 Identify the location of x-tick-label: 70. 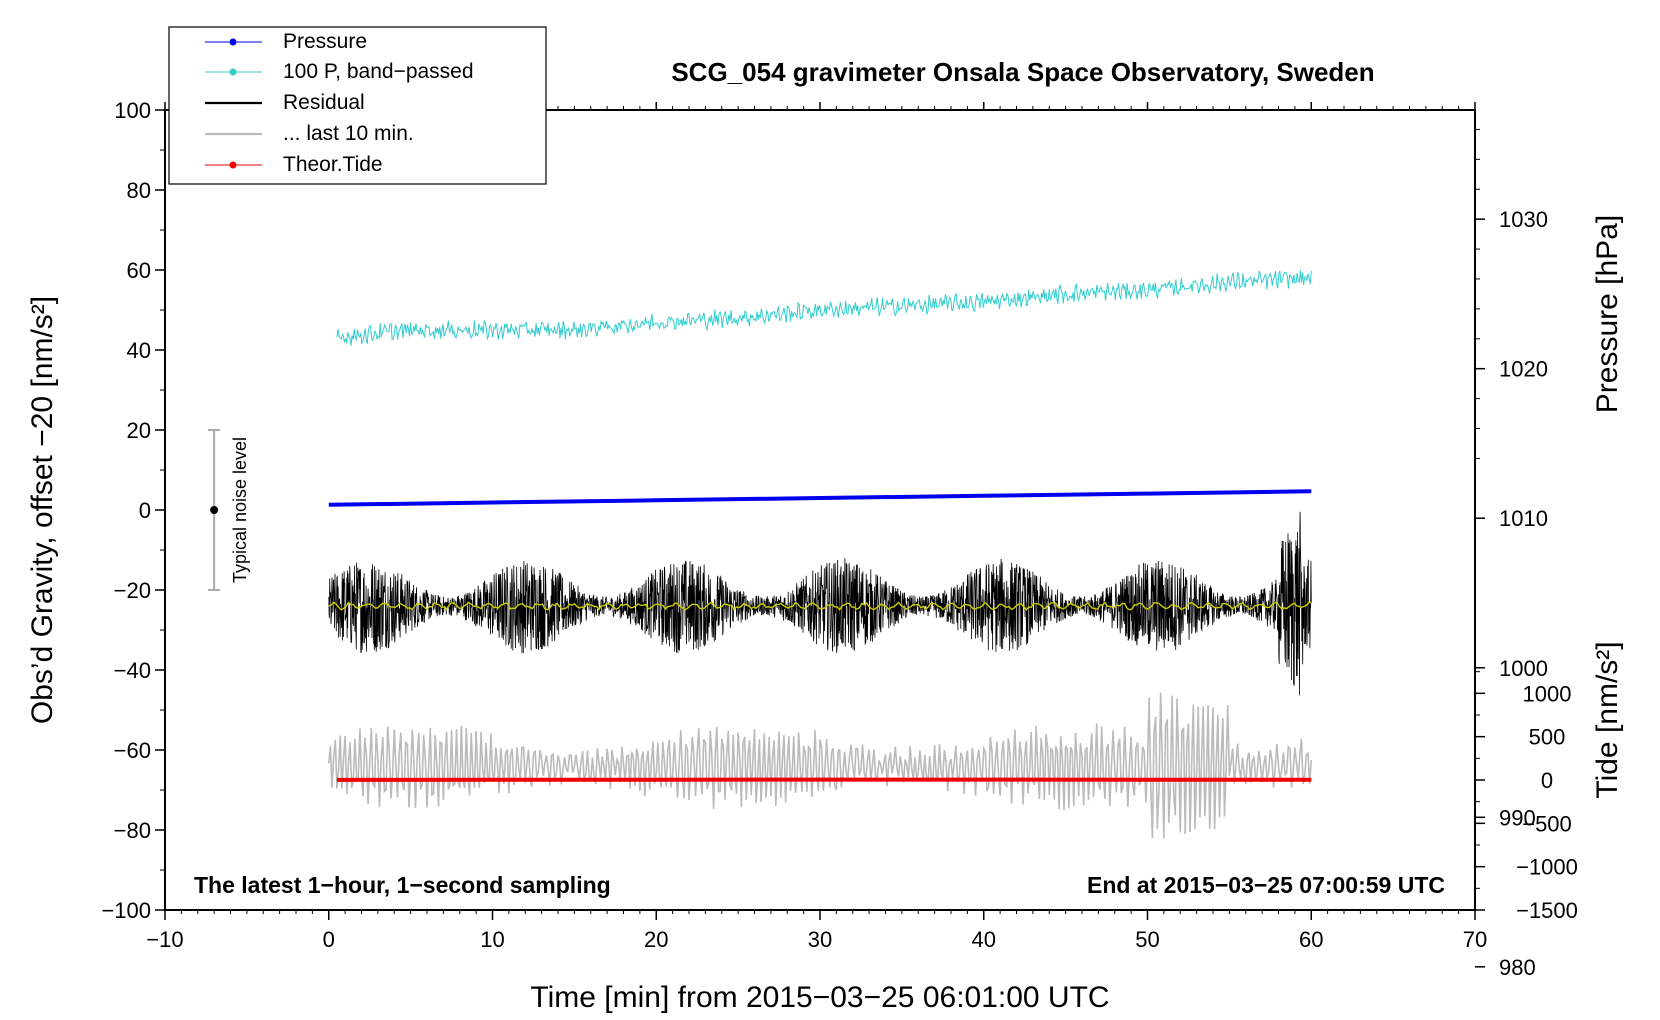
(1475, 939).